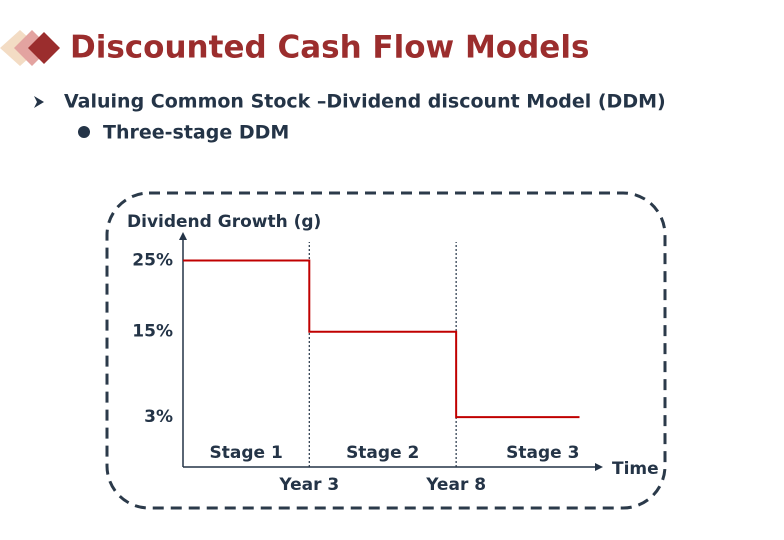 Image resolution: width=784 pixels, height=540 pixels. Describe the element at coordinates (183, 236) in the screenshot. I see `y-axis-arrow` at that location.